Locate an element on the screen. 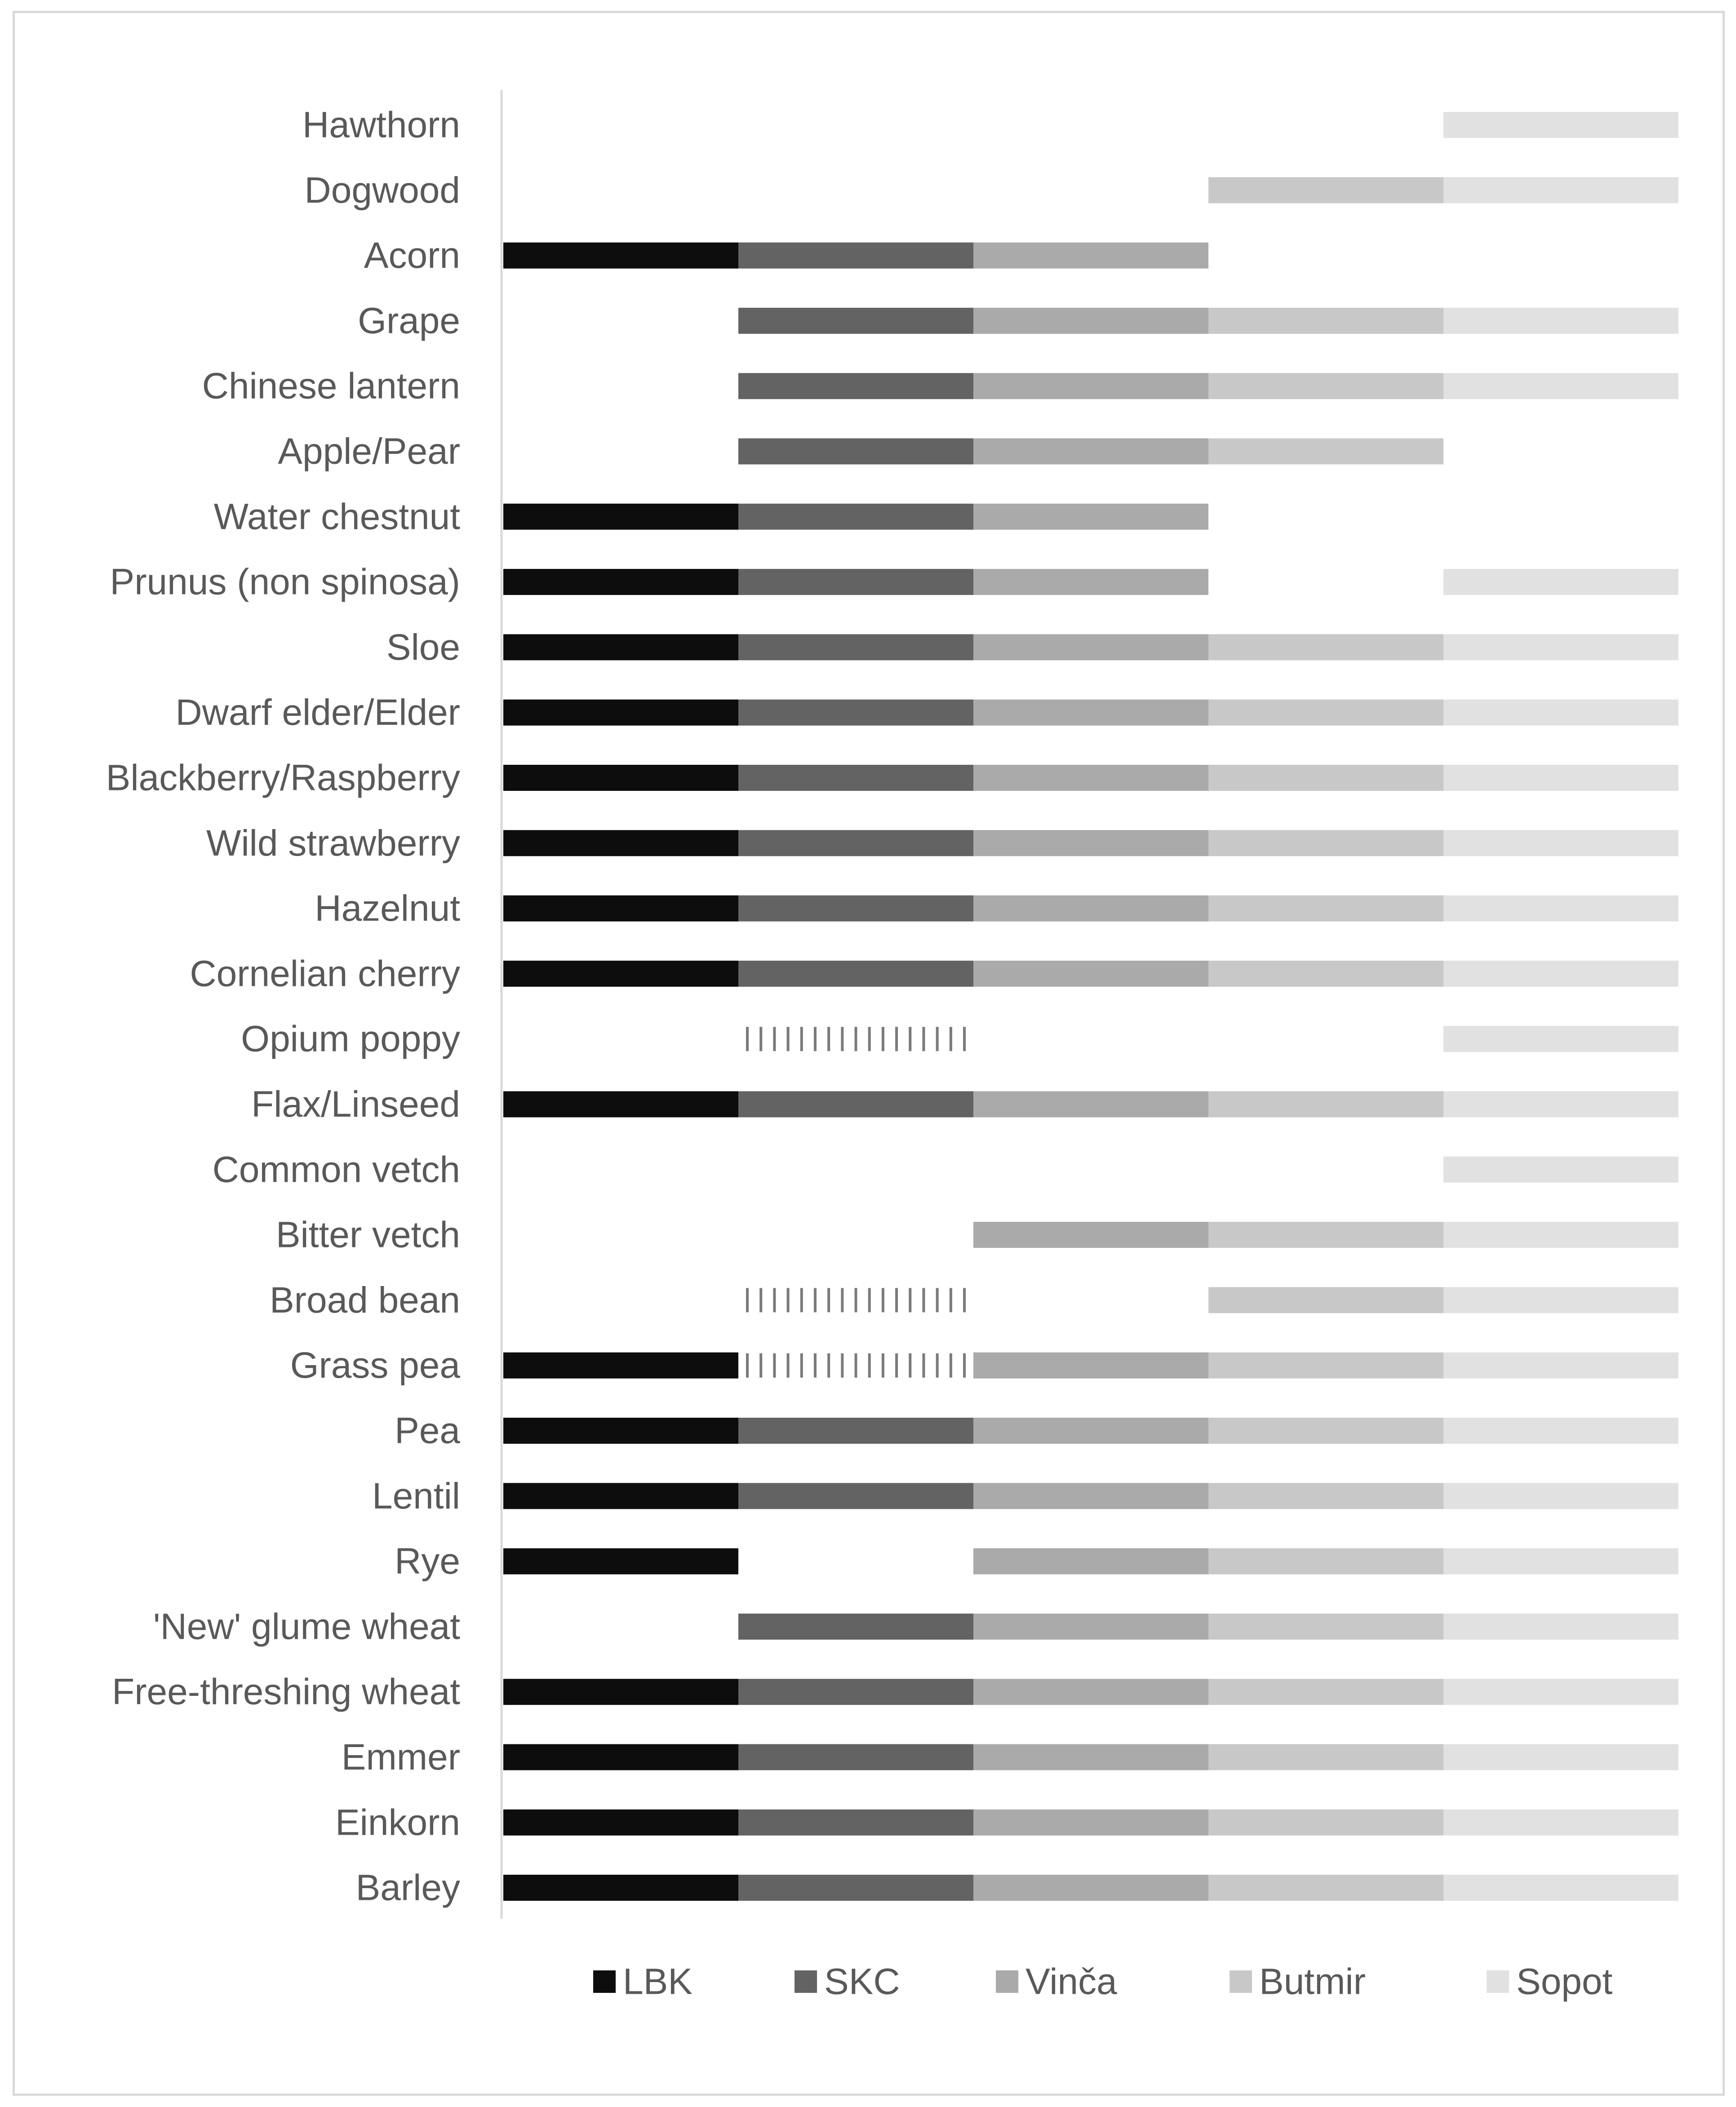 Image resolution: width=1736 pixels, height=2107 pixels. bar-chinese-lantern-vin-a is located at coordinates (1090, 386).